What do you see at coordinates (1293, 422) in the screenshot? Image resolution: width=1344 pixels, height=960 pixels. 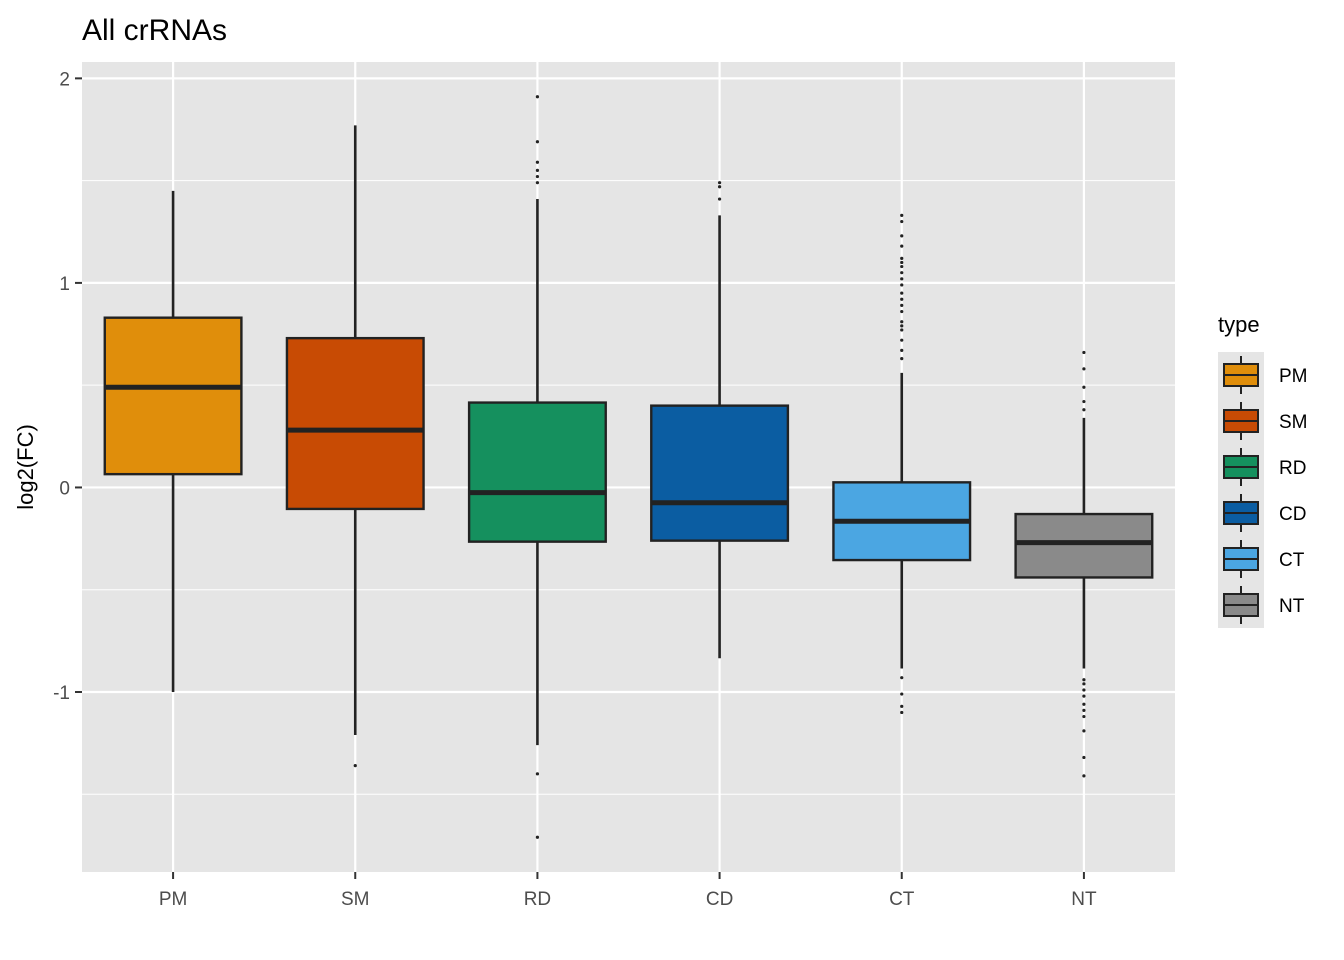 I see `legend-label: SM` at bounding box center [1293, 422].